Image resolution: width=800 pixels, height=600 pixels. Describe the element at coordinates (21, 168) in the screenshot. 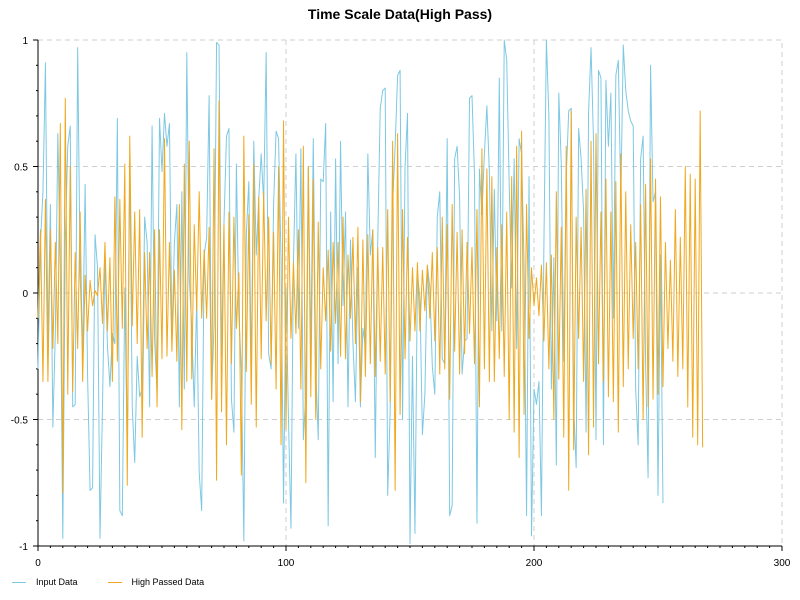

I see `y-tick-label: 0.5` at that location.